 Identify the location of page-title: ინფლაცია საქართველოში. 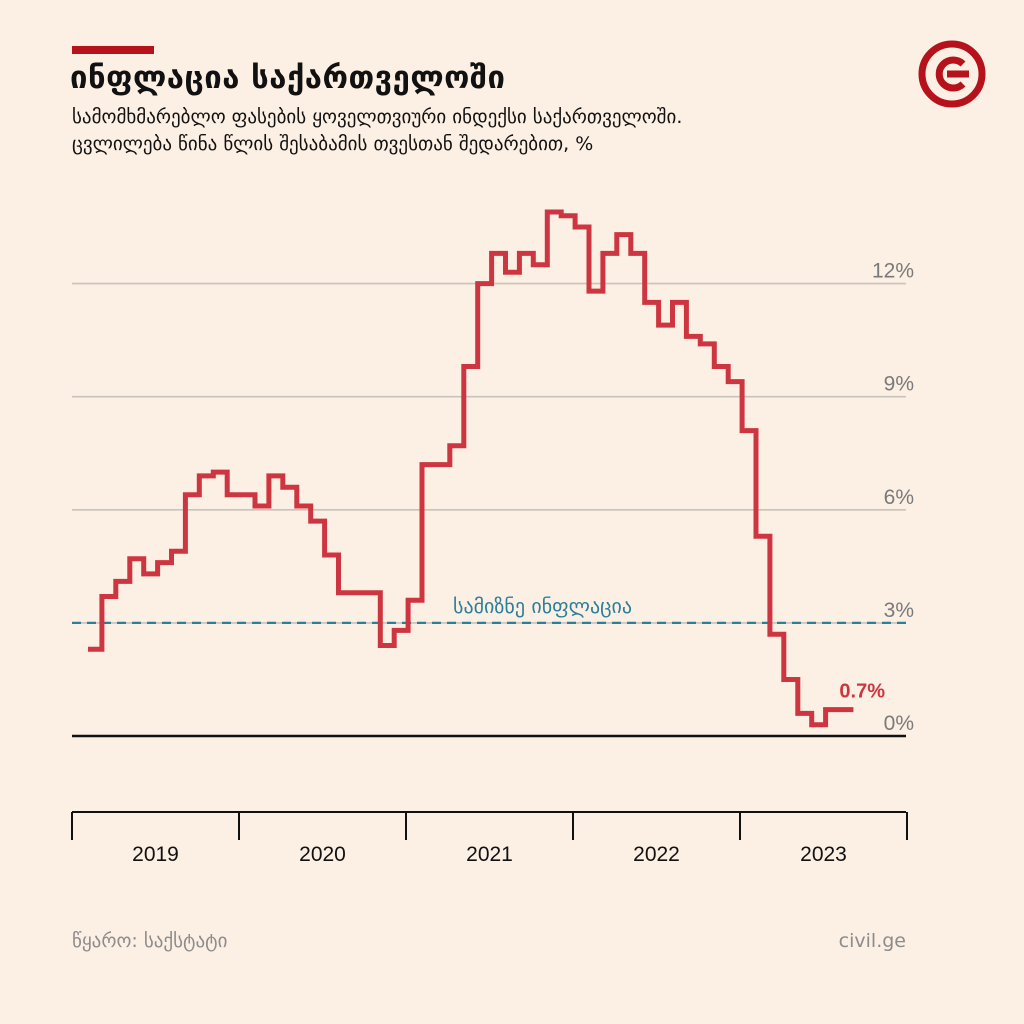
(288, 78).